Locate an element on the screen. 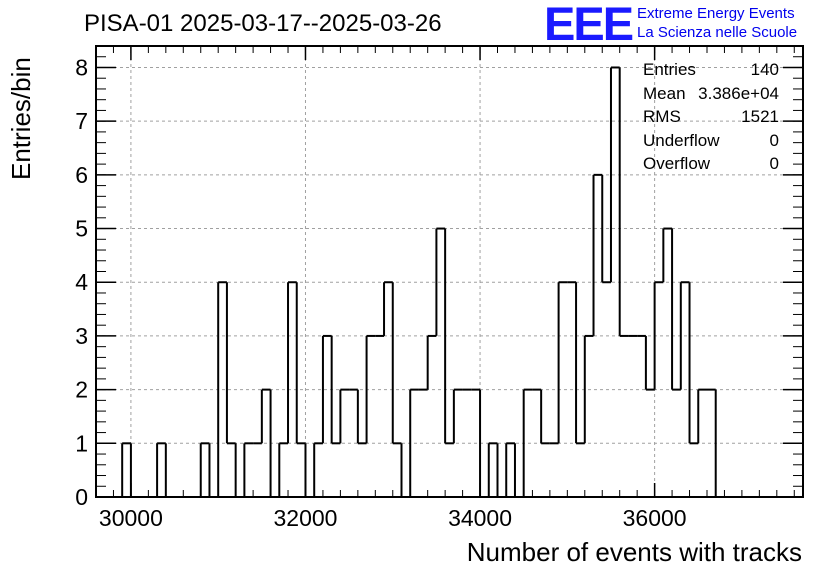 The width and height of the screenshot is (836, 572). y-tick-label: 3 is located at coordinates (81, 336).